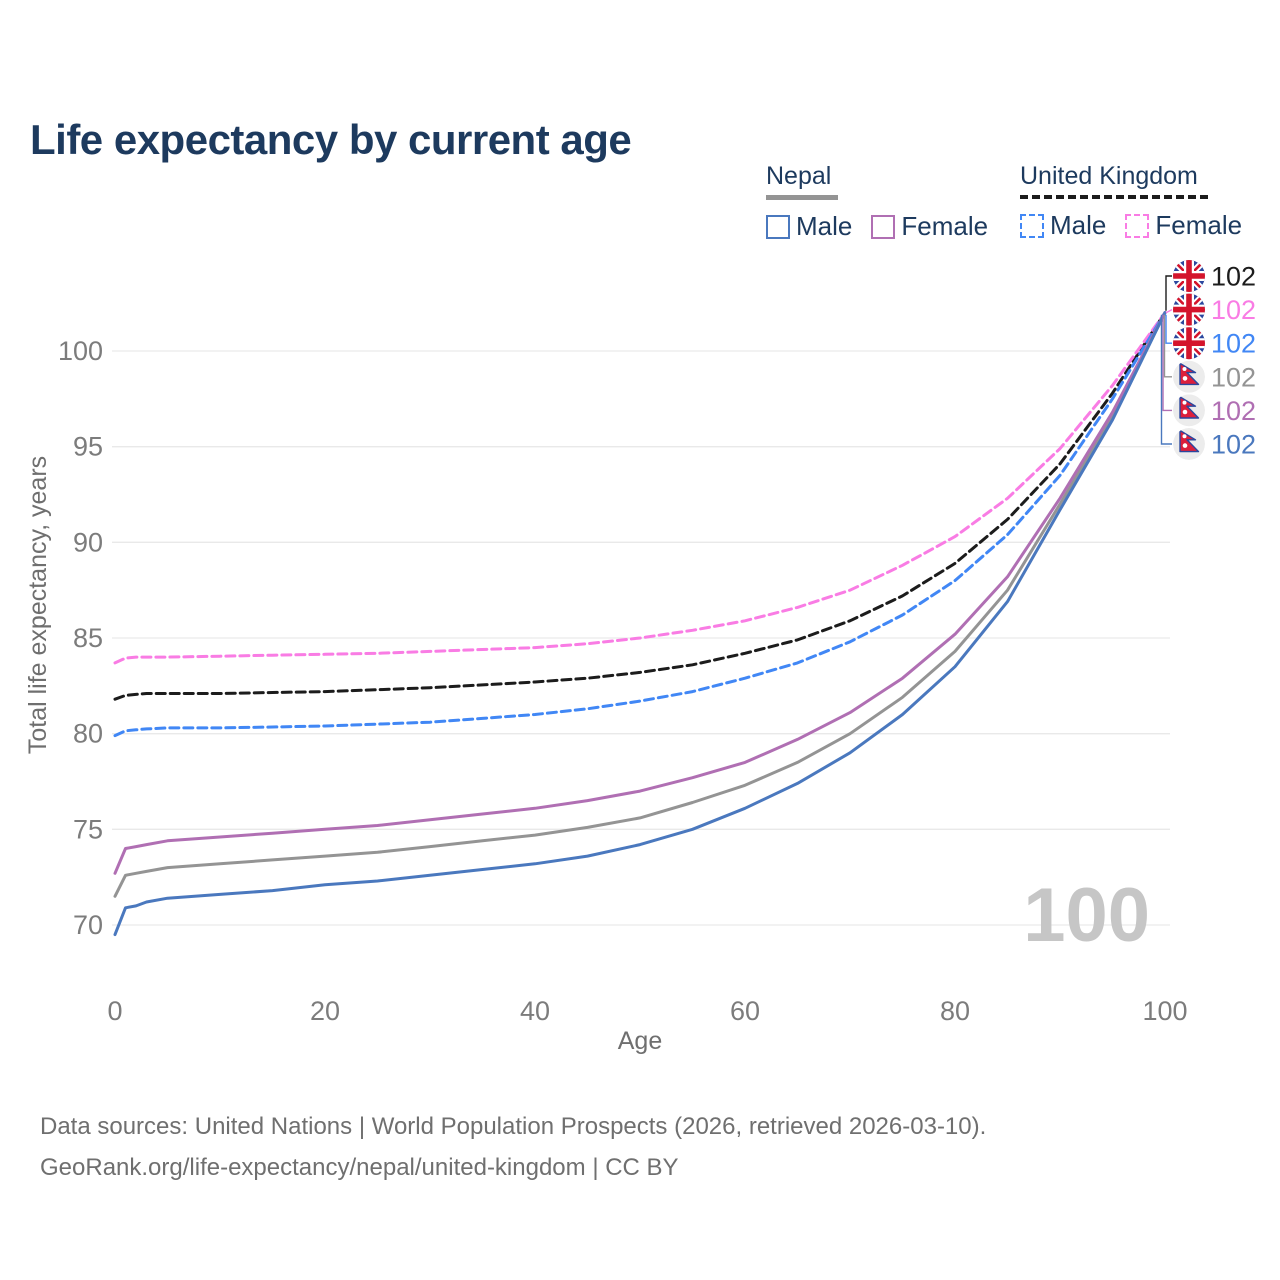 The width and height of the screenshot is (1280, 1280). Describe the element at coordinates (114, 1011) in the screenshot. I see `x-tick-0: 0` at that location.